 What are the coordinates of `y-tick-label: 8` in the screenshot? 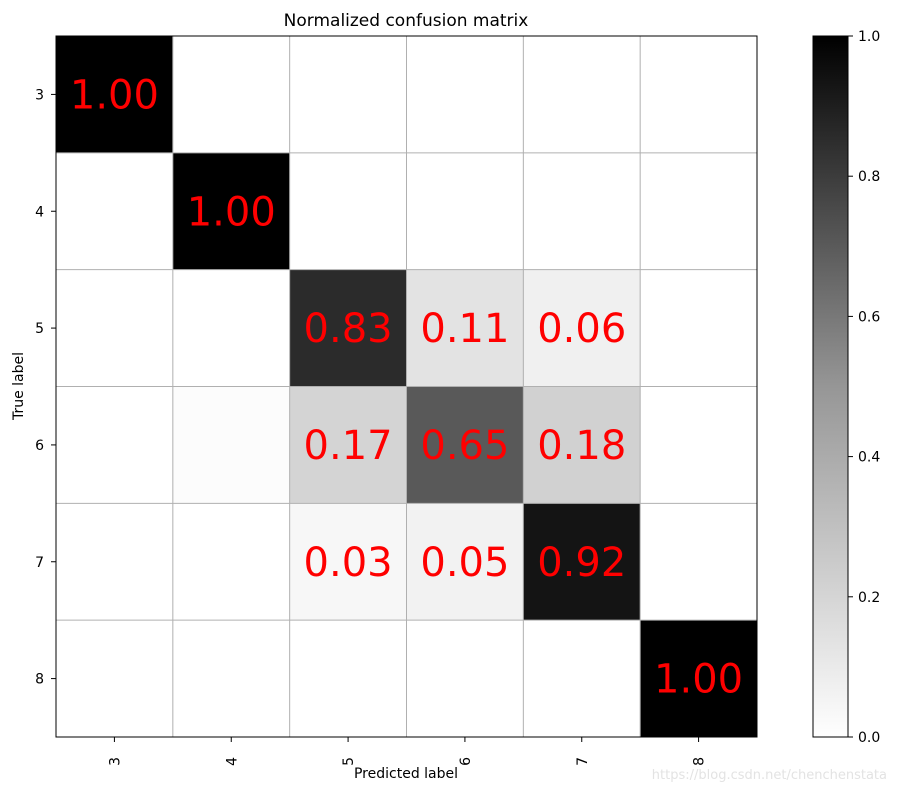 It's located at (39, 680).